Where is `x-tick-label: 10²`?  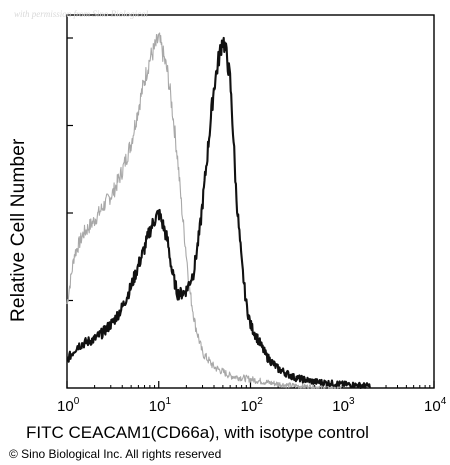
x-tick-label: 10² is located at coordinates (252, 405).